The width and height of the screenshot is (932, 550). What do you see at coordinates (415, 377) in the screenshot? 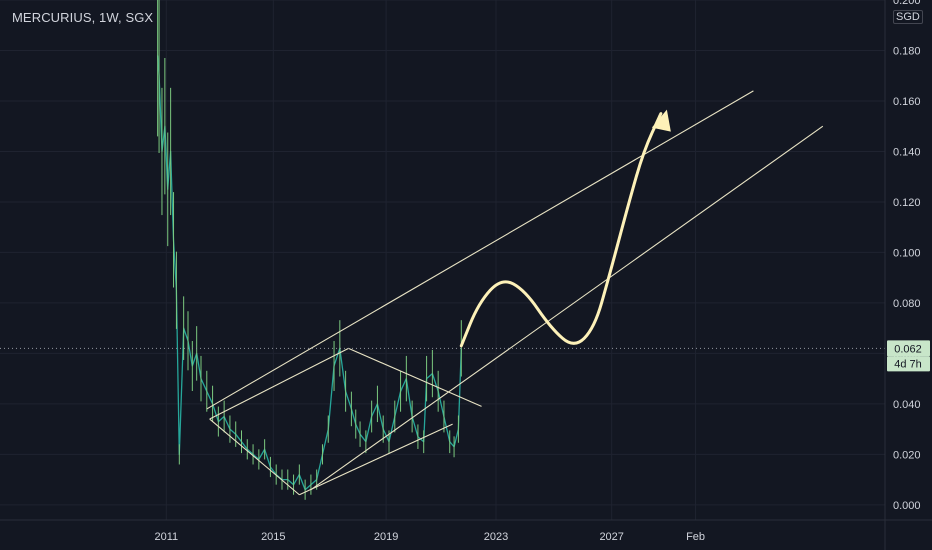
I see `trend-line-triangle-diag` at bounding box center [415, 377].